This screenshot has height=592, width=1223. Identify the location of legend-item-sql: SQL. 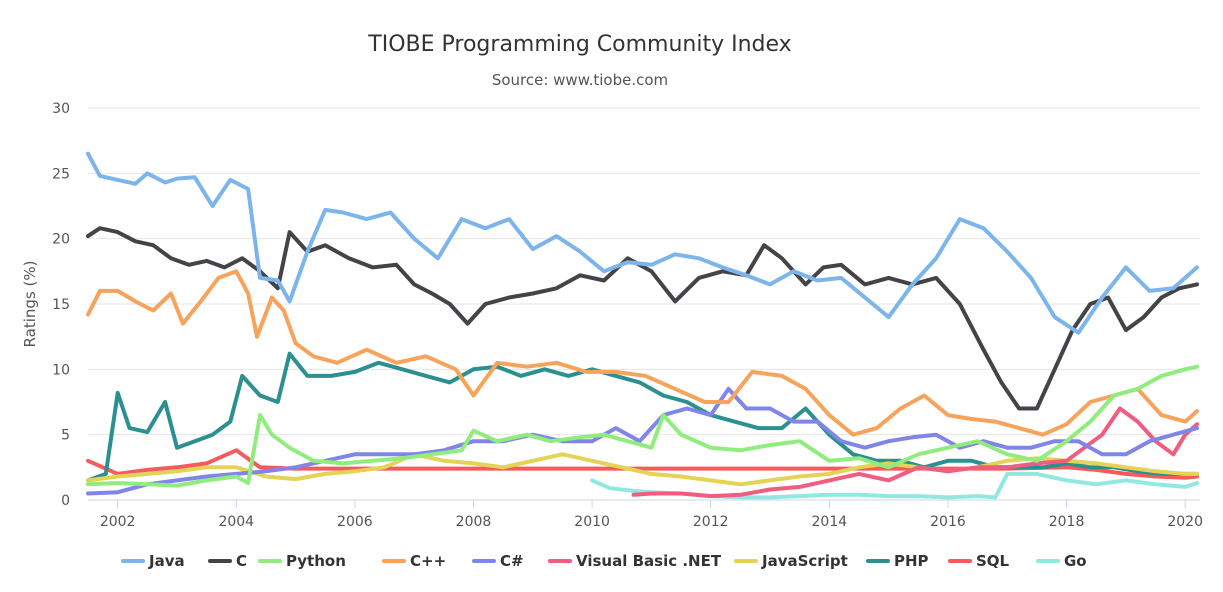
(979, 561).